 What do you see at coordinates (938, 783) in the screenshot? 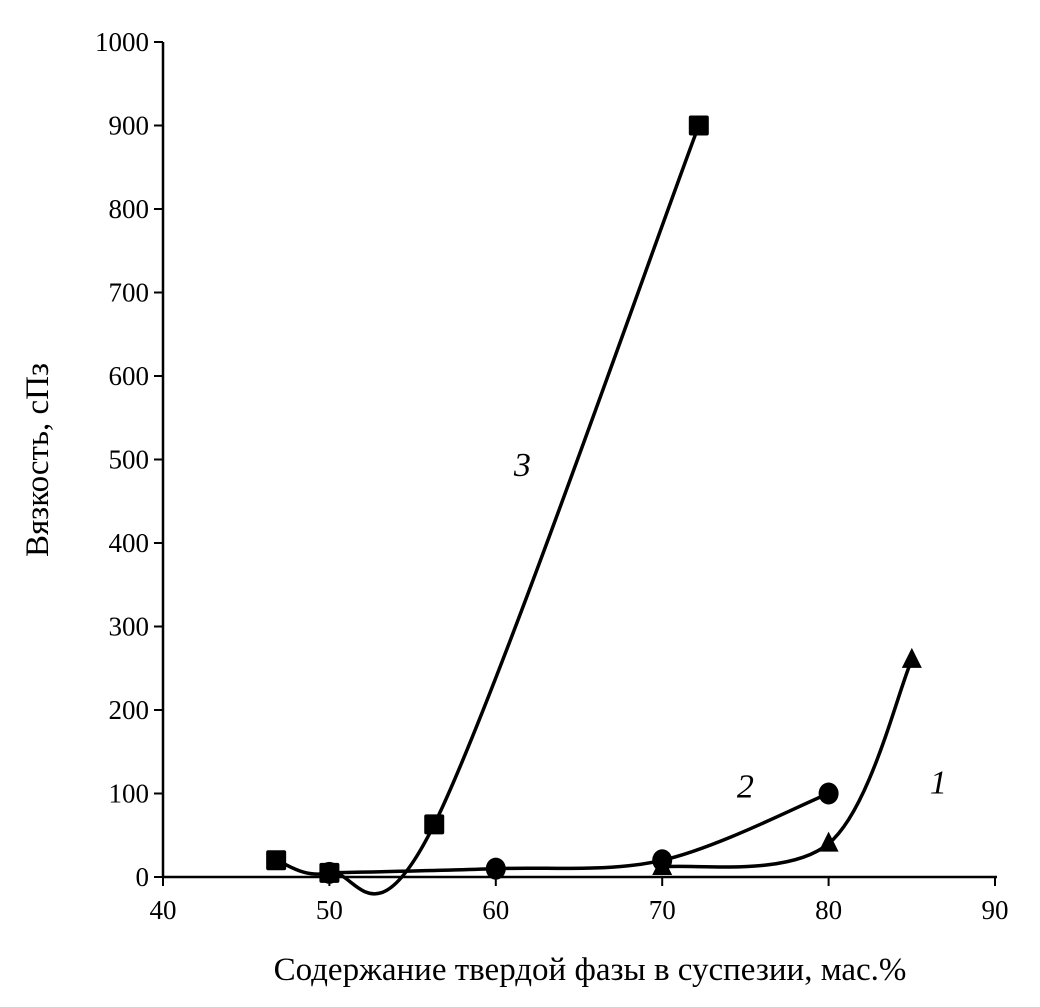
I see `series-1-label: 1` at bounding box center [938, 783].